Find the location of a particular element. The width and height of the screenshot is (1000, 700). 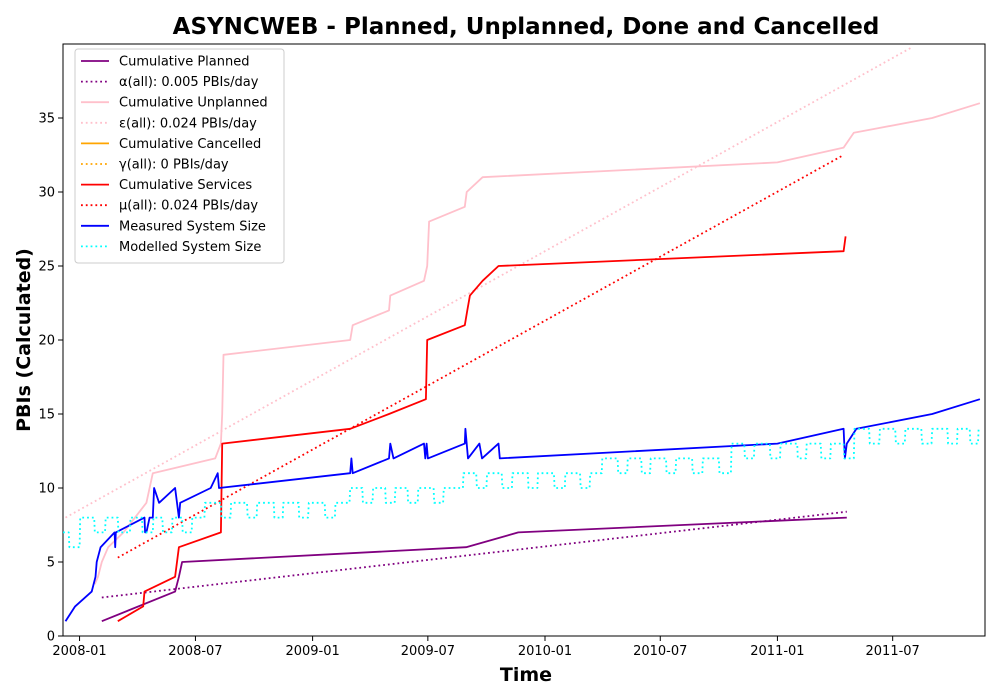

x-tick-label: 2010-01 is located at coordinates (545, 651).